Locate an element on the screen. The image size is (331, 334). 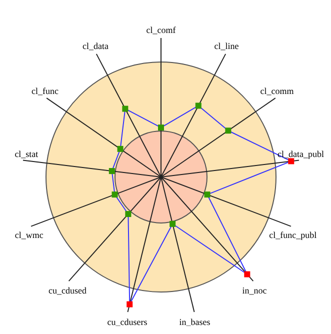
spoke-label: cu_cdusers is located at coordinates (127, 321).